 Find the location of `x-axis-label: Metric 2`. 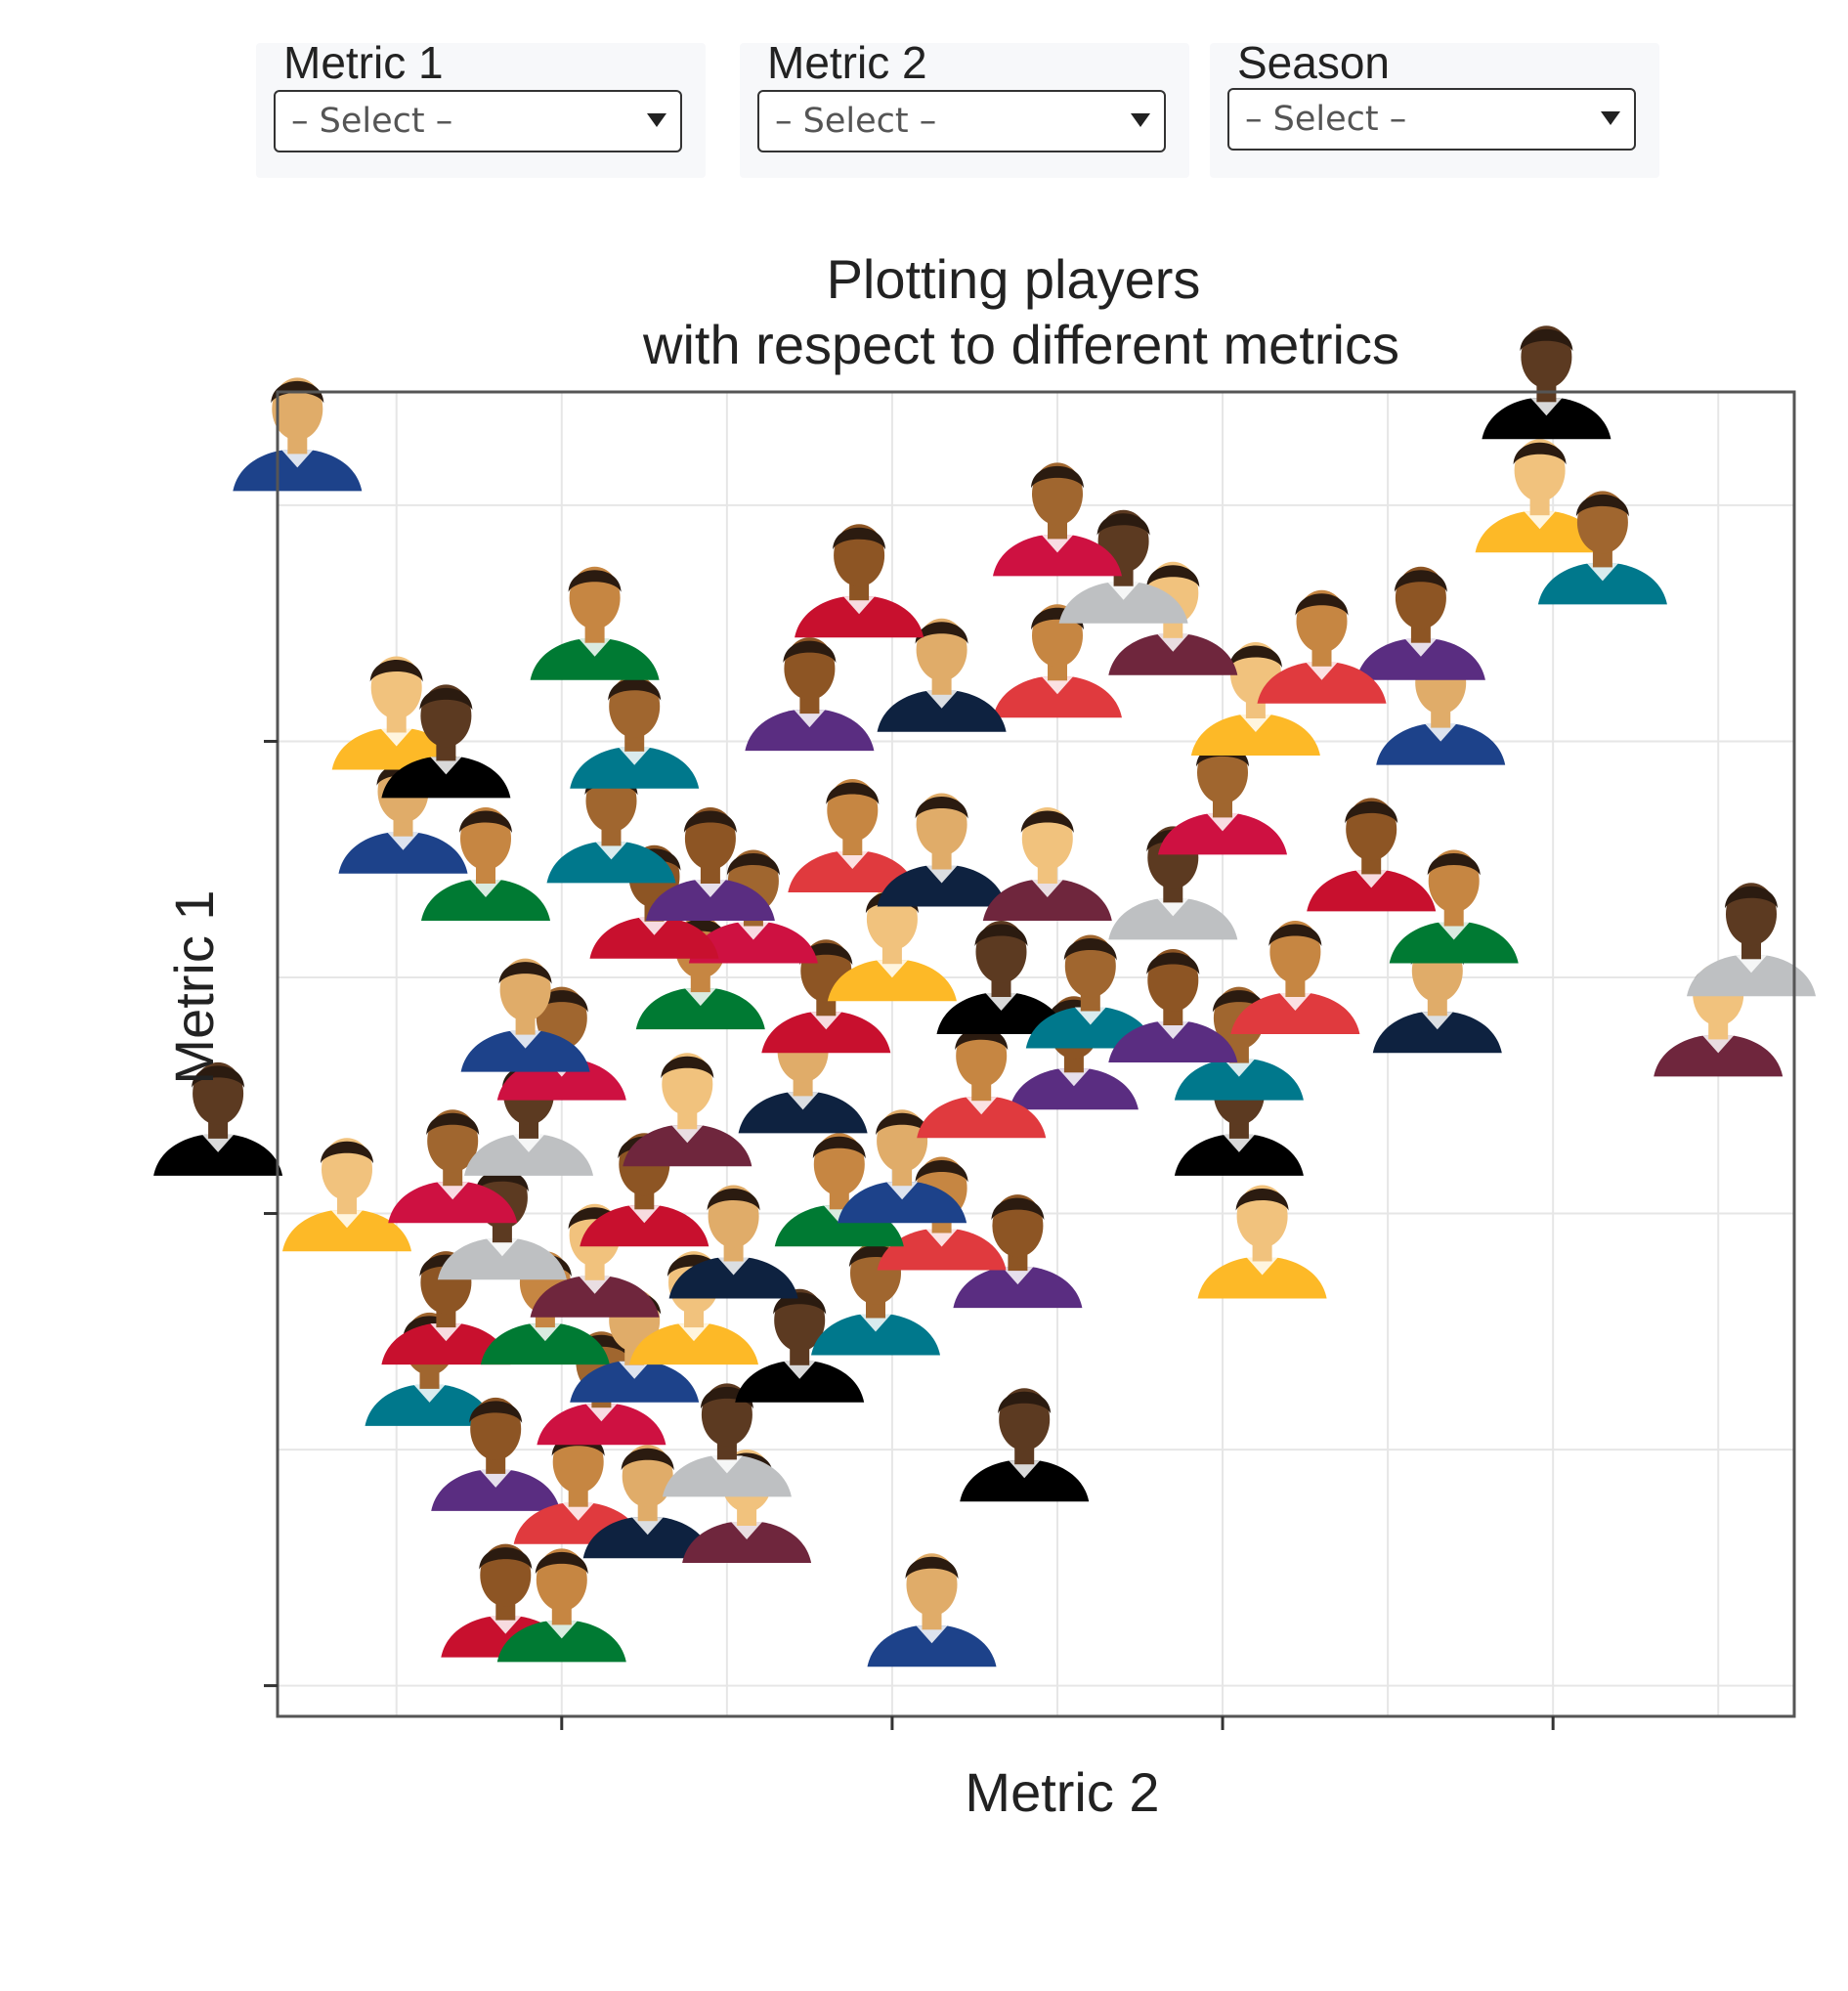

x-axis-label: Metric 2 is located at coordinates (1062, 1792).